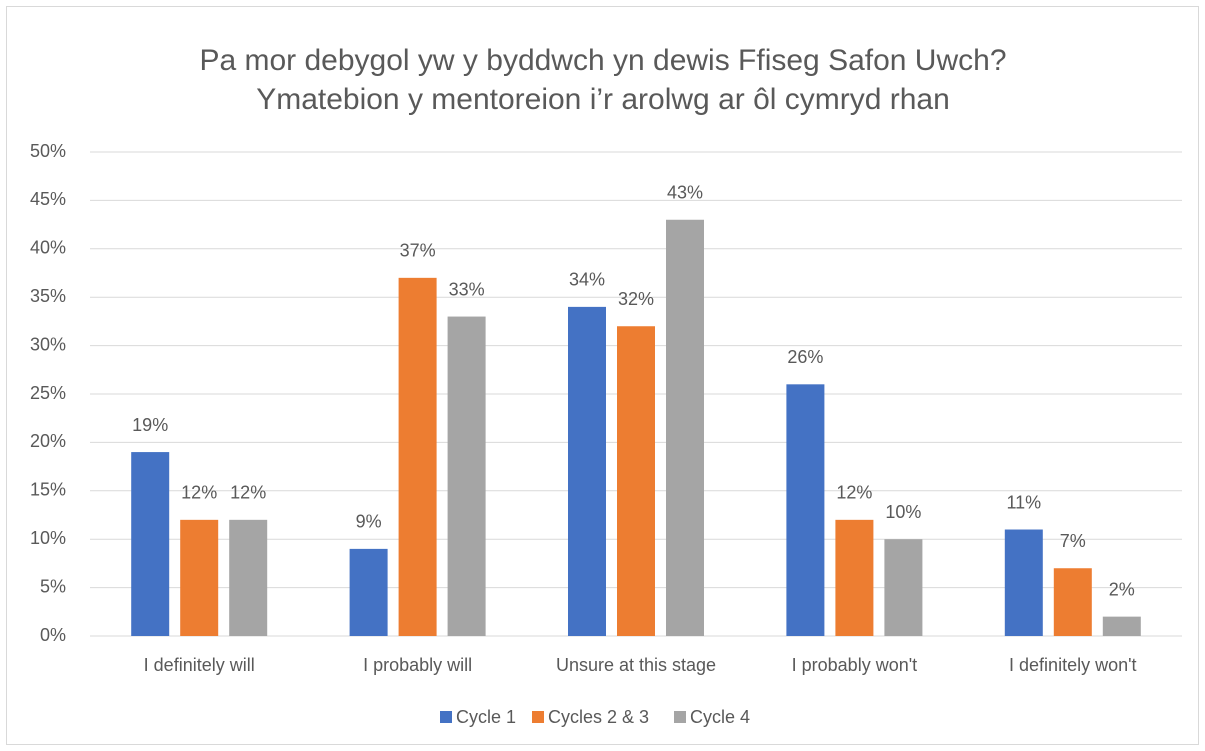 The height and width of the screenshot is (751, 1205). What do you see at coordinates (805, 357) in the screenshot?
I see `data-label: 26%` at bounding box center [805, 357].